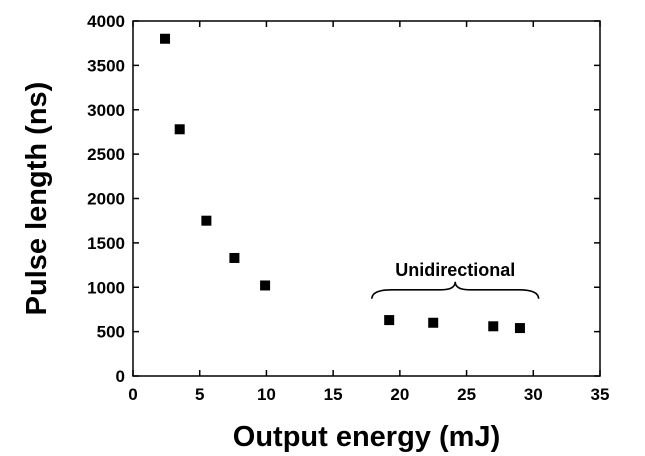 This screenshot has width=645, height=456. What do you see at coordinates (106, 110) in the screenshot?
I see `y-tick-label: 3000` at bounding box center [106, 110].